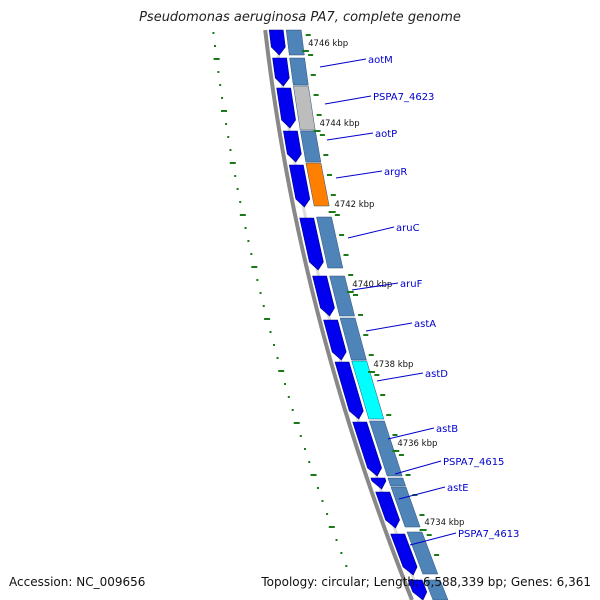 The width and height of the screenshot is (600, 600). Describe the element at coordinates (425, 324) in the screenshot. I see `gene-label-asta: astA` at that location.